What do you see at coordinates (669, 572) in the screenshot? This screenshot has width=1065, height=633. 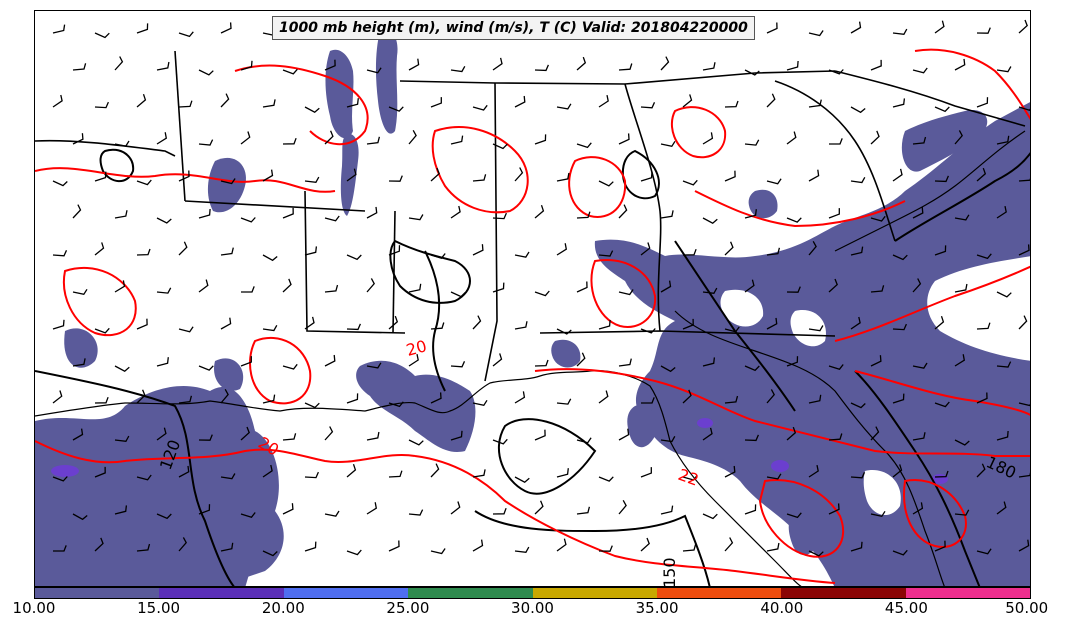 I see `height-label: 150` at bounding box center [669, 572].